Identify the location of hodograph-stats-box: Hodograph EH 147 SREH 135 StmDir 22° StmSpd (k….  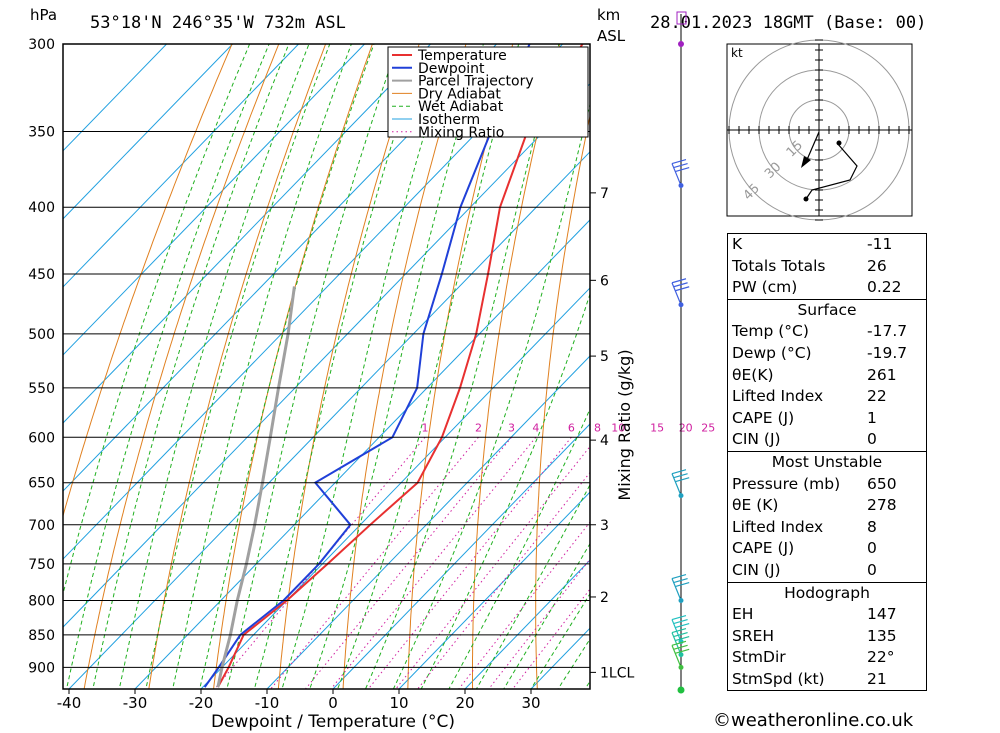
(827, 636).